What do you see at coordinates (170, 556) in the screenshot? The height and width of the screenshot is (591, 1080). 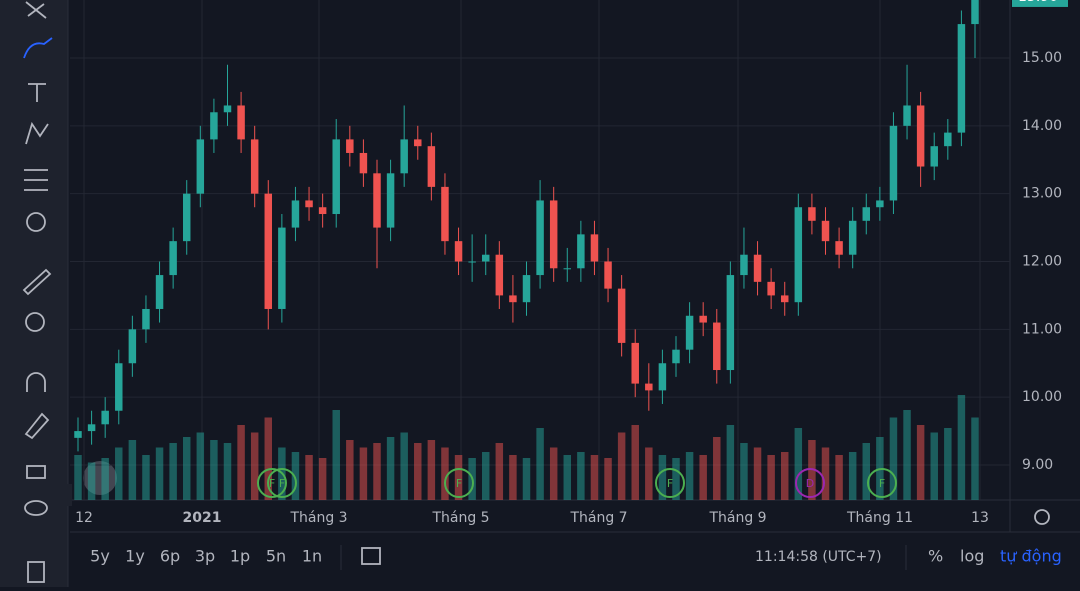 I see `range-button: 6p` at bounding box center [170, 556].